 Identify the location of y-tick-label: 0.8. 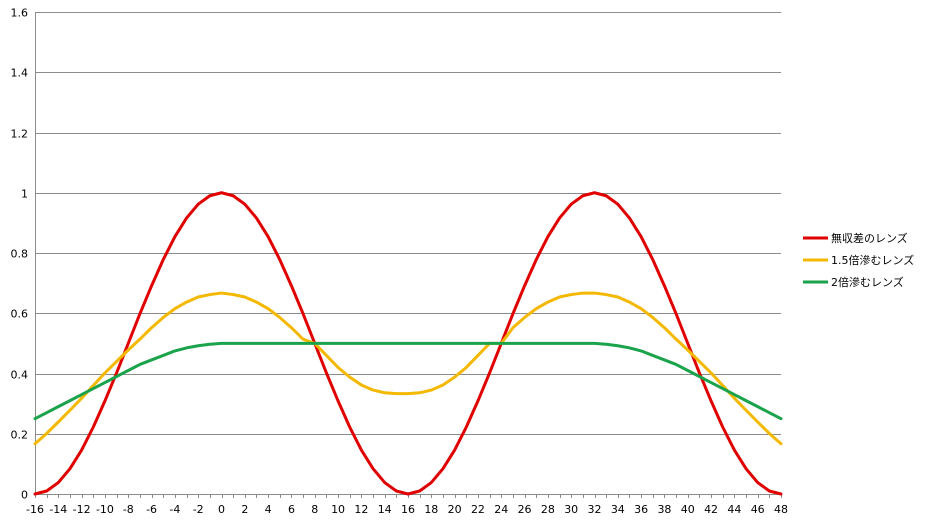
(20, 254).